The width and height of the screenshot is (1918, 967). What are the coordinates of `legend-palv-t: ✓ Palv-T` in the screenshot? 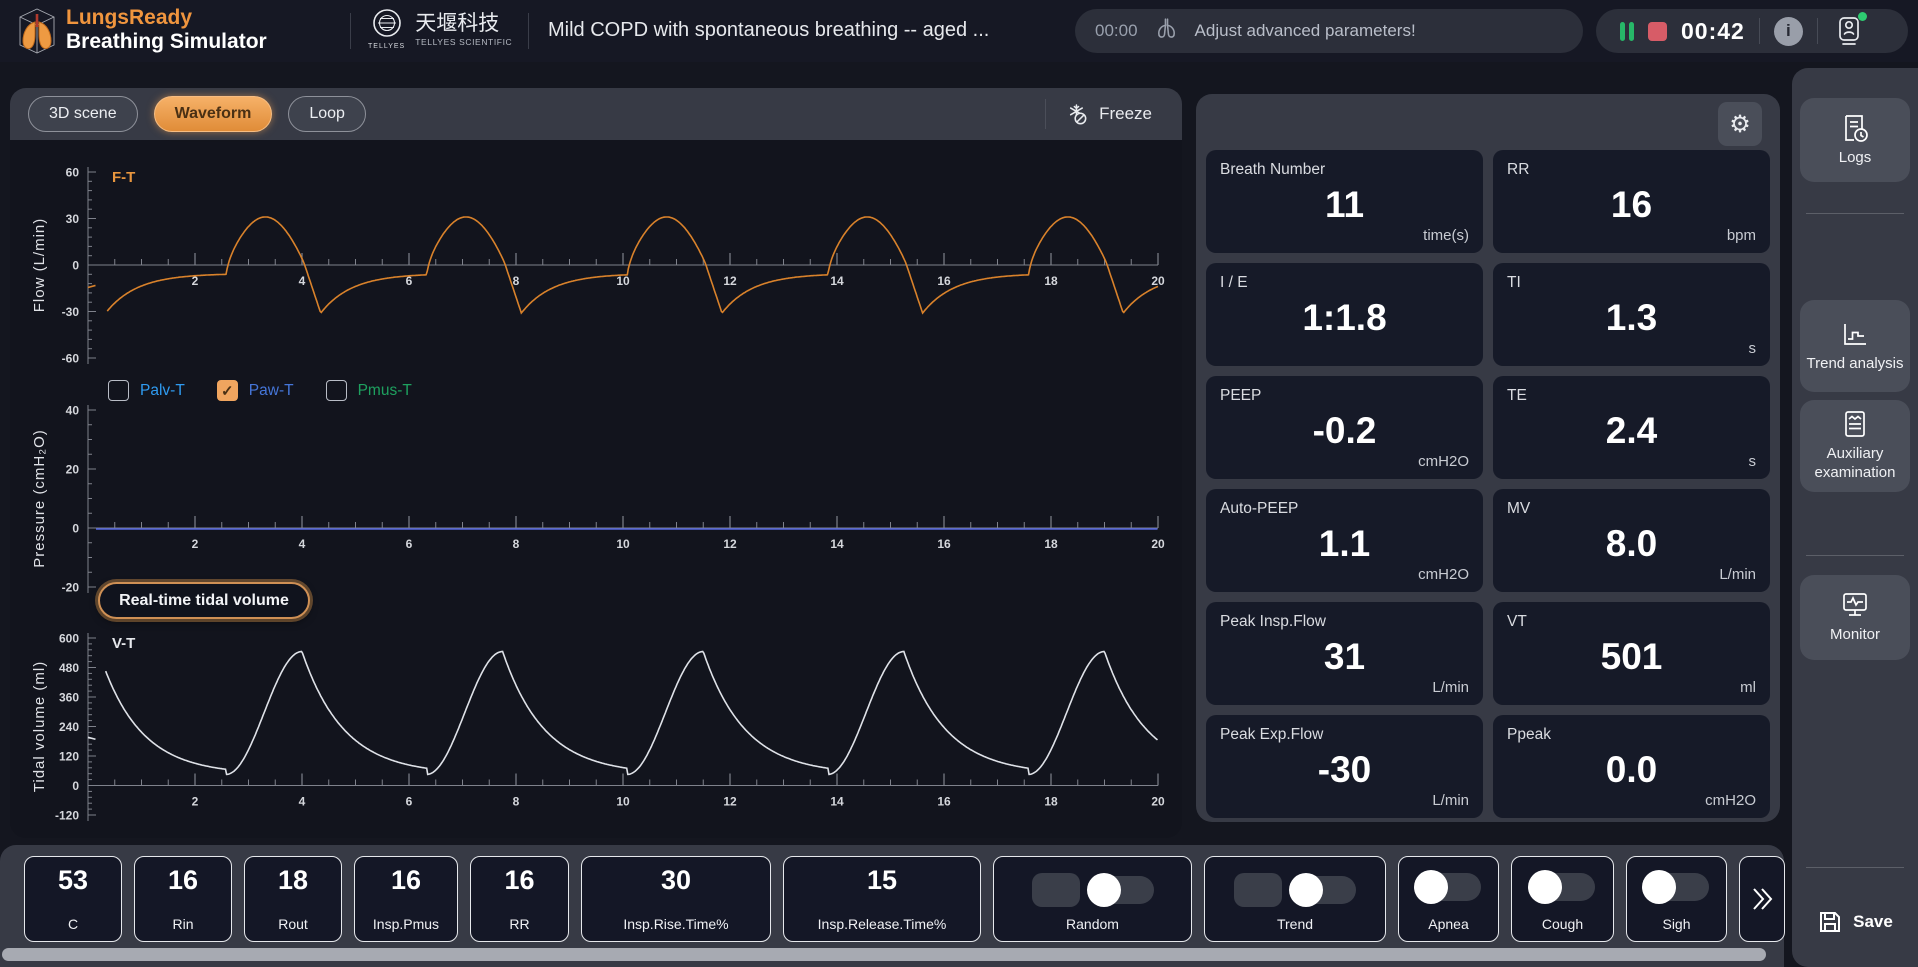 It's located at (146, 390).